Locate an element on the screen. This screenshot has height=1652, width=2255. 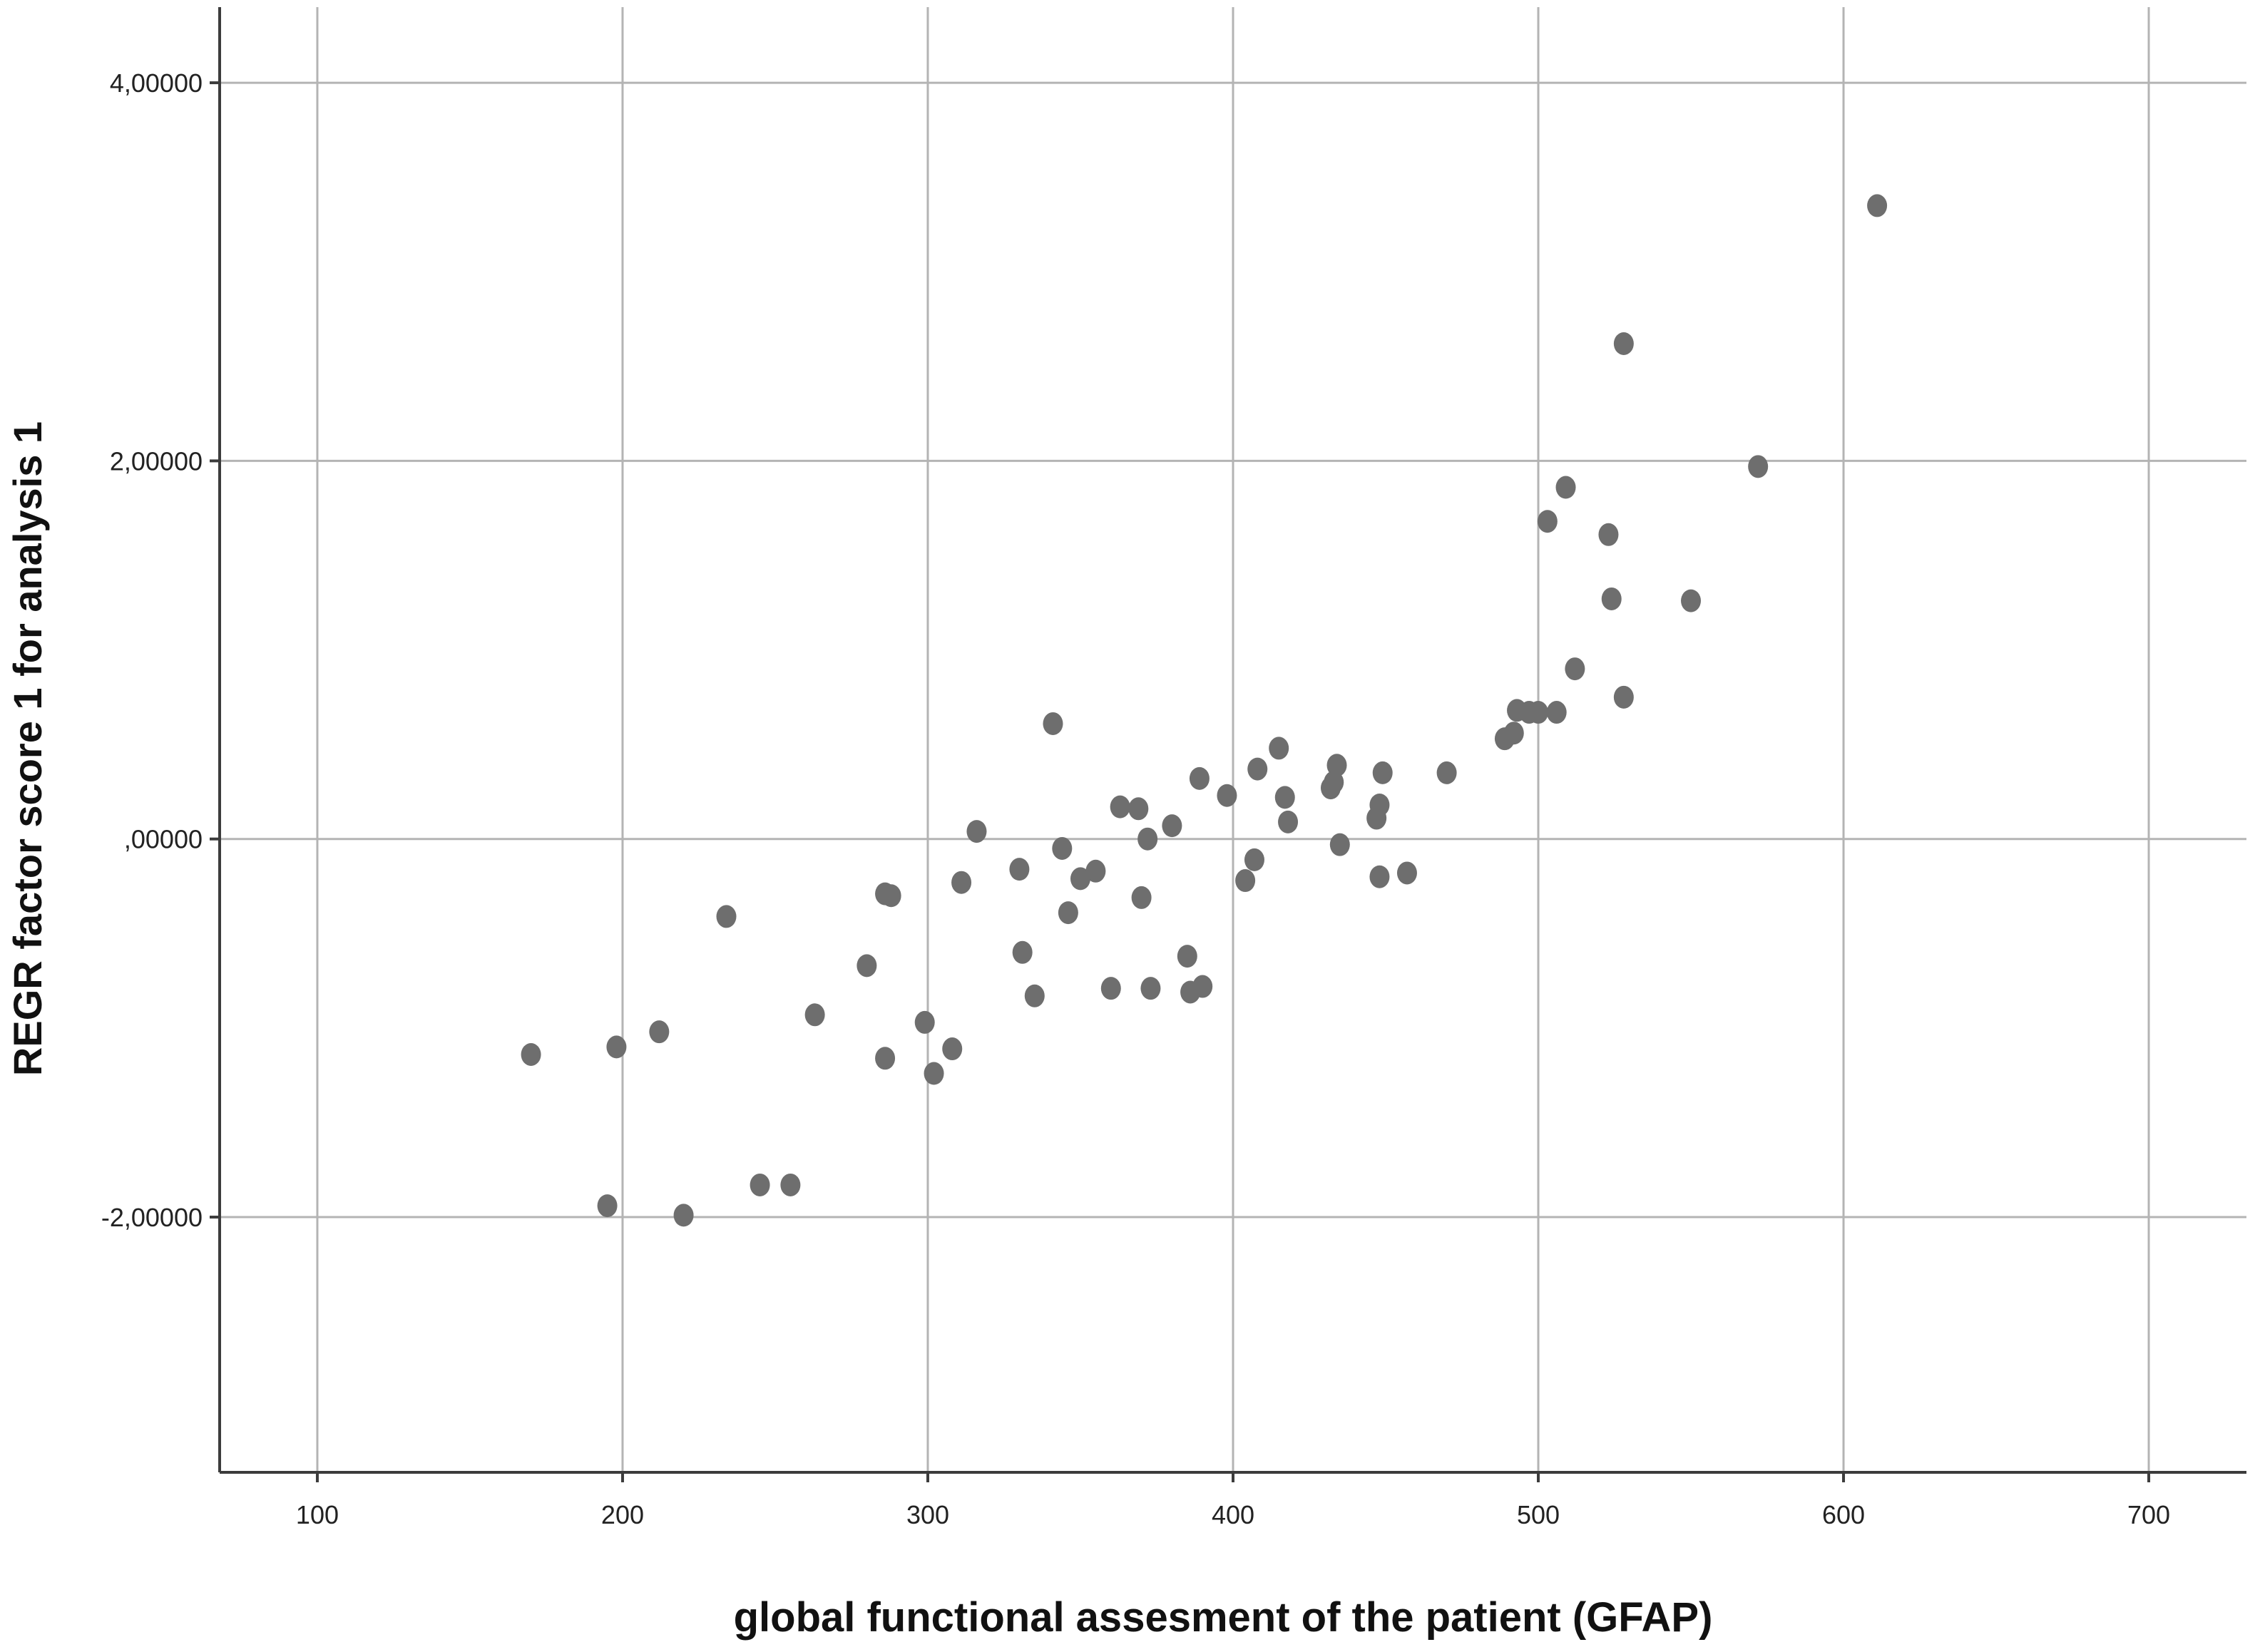
x-tick-label: 300 is located at coordinates (927, 1514).